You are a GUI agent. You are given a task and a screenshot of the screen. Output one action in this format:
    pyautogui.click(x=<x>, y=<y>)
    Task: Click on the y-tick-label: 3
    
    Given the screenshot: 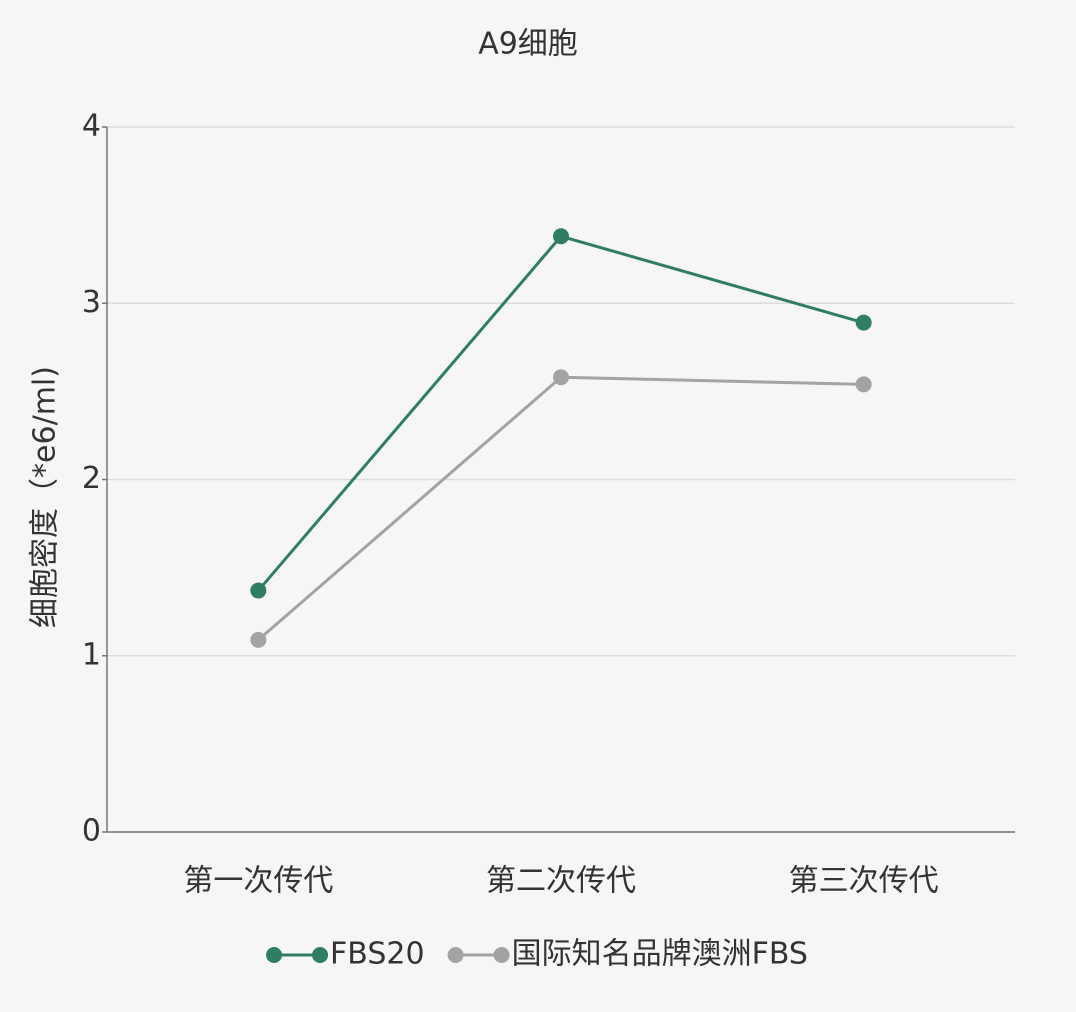 What is the action you would take?
    pyautogui.click(x=91, y=302)
    